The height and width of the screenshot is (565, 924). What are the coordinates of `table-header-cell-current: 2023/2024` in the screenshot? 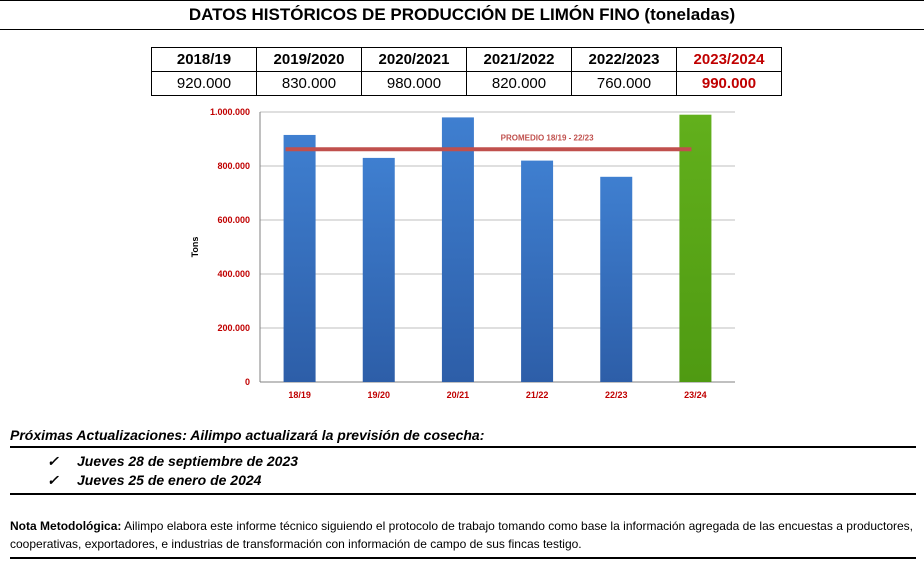 It's located at (729, 59).